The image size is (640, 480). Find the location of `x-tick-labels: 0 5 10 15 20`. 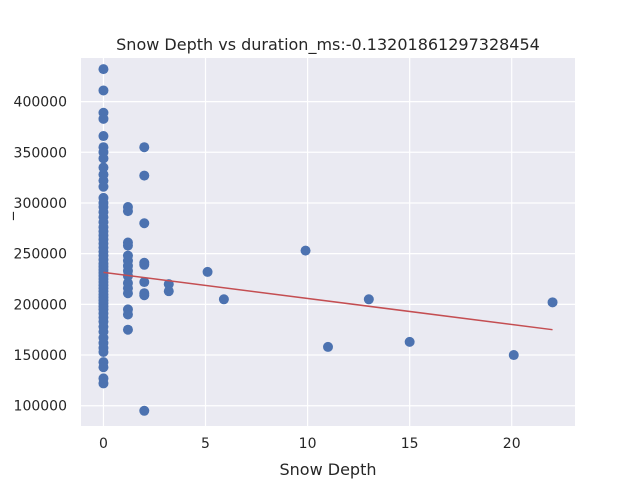

x-tick-labels: 0 5 10 15 20 is located at coordinates (310, 444).